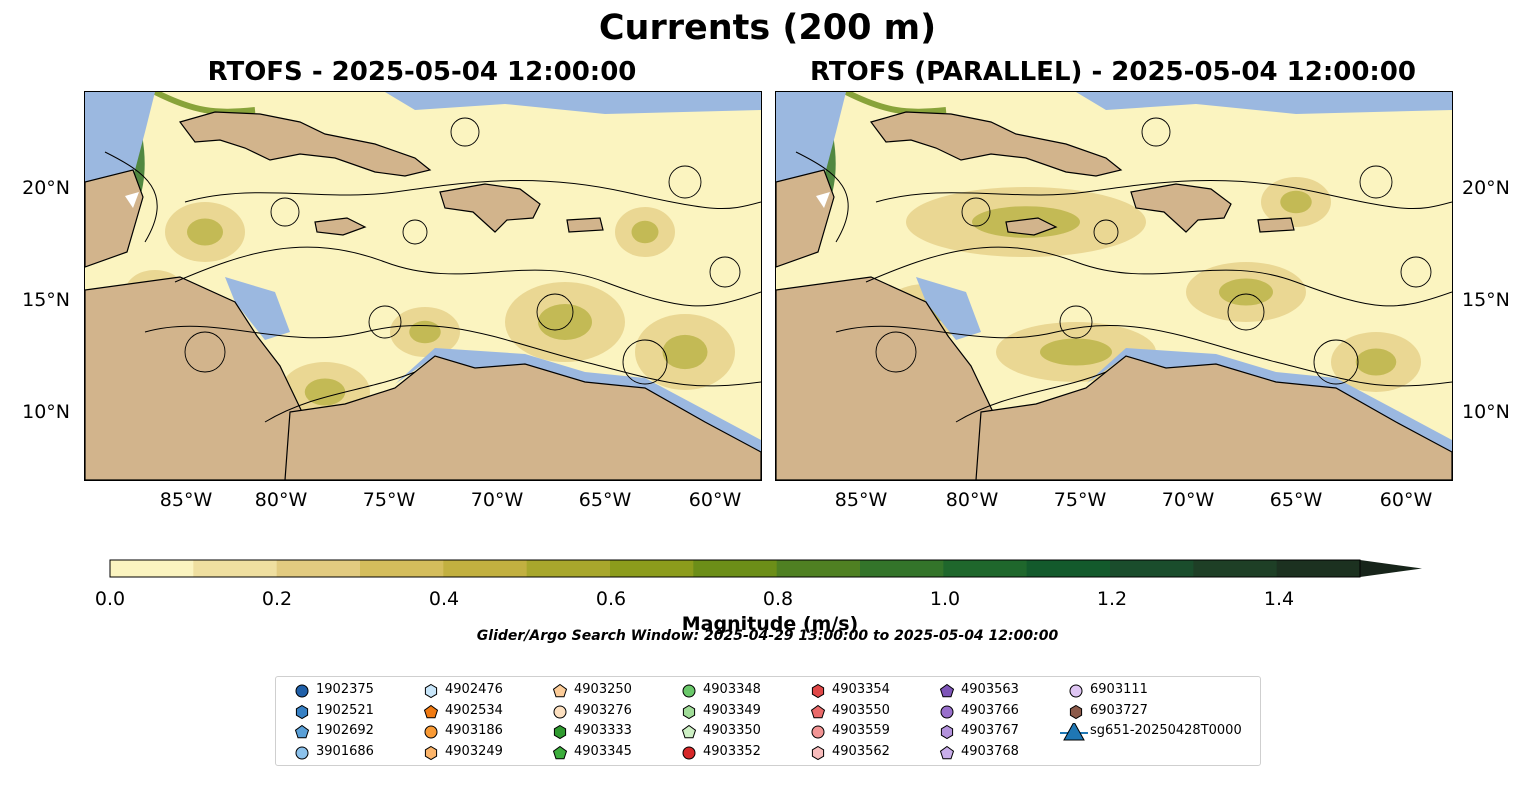  Describe the element at coordinates (811, 137) in the screenshot. I see `gulf-shelf-water` at that location.